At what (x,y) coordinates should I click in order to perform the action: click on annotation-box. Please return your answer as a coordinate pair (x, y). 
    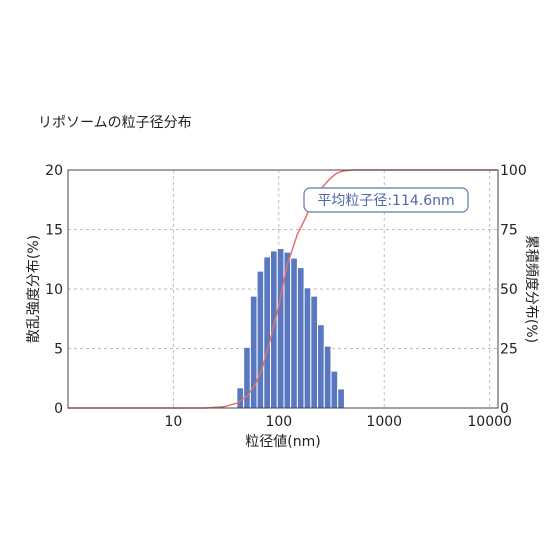
    Looking at the image, I should click on (386, 200).